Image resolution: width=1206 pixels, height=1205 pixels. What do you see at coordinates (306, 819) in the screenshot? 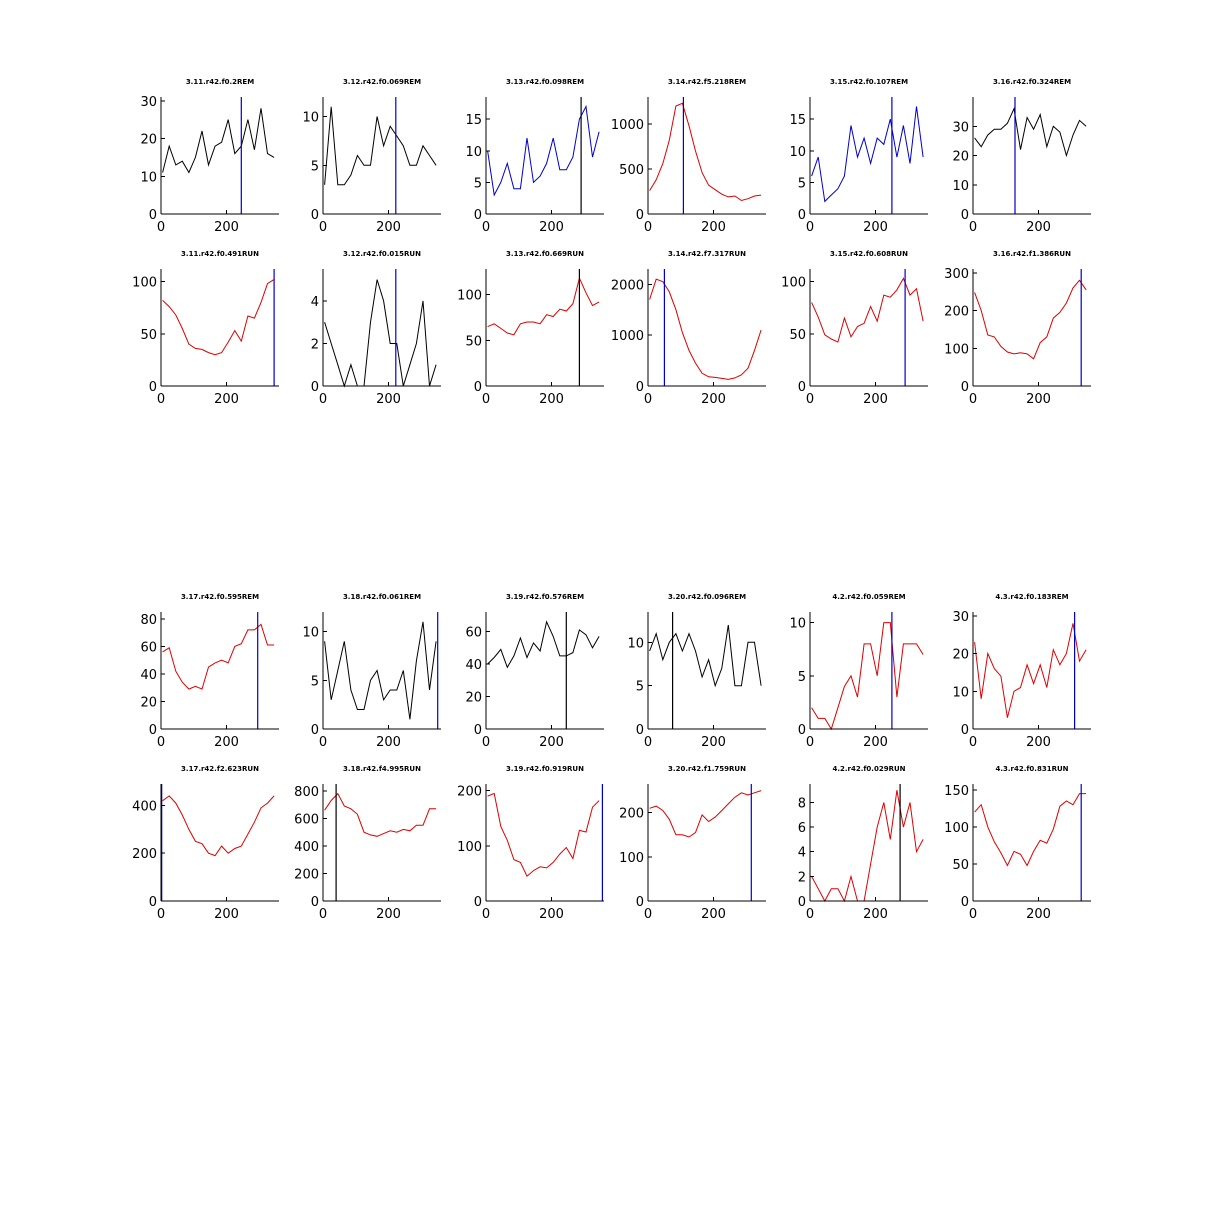
I see `y-tick-label: 600` at bounding box center [306, 819].